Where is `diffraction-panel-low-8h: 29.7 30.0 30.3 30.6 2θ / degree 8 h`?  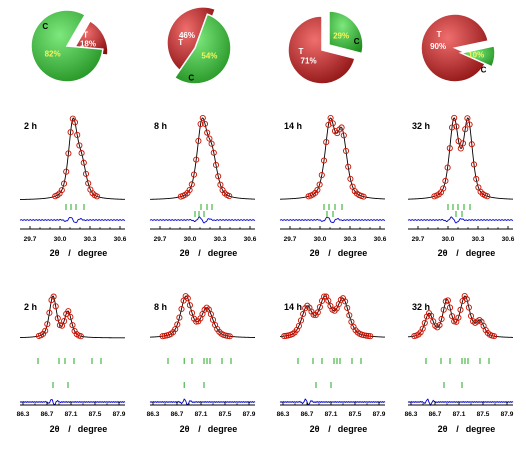 diffraction-panel-low-8h: 29.7 30.0 30.3 30.6 2θ / degree 8 h is located at coordinates (203, 186).